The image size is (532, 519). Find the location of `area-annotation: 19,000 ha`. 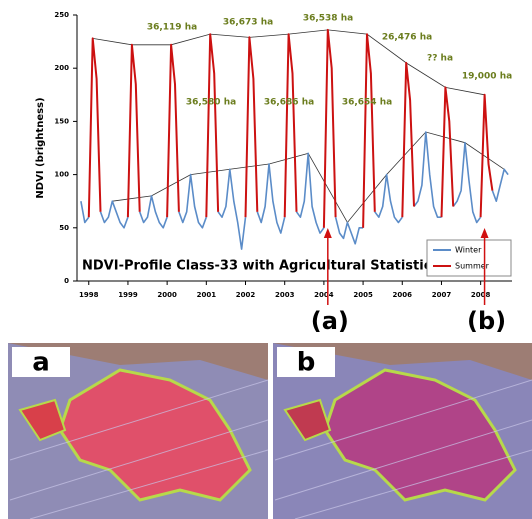

area-annotation: 19,000 ha is located at coordinates (487, 77).